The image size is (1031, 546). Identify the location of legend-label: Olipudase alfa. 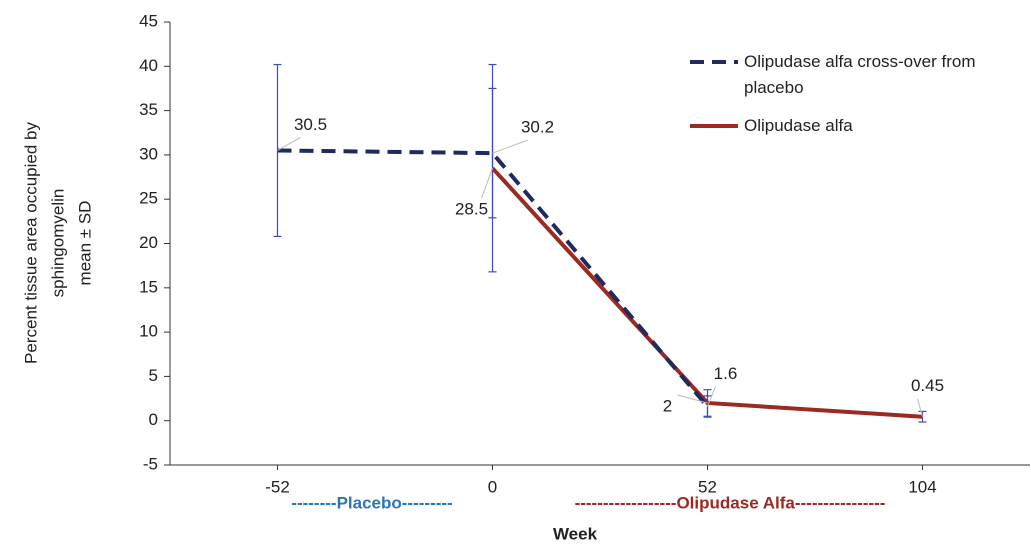
(798, 125).